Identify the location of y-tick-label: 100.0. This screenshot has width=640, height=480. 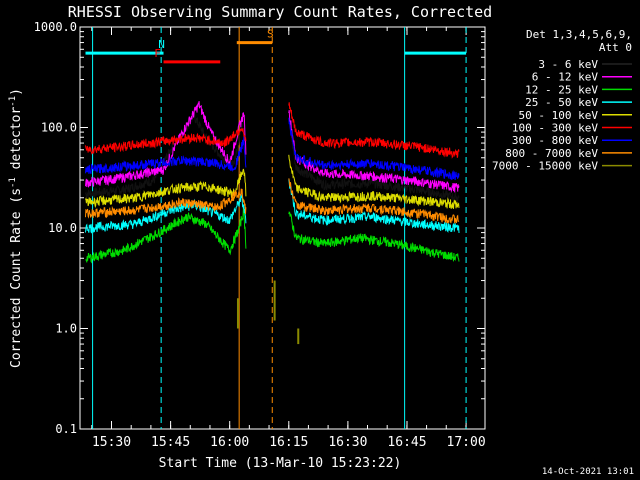
(59, 128).